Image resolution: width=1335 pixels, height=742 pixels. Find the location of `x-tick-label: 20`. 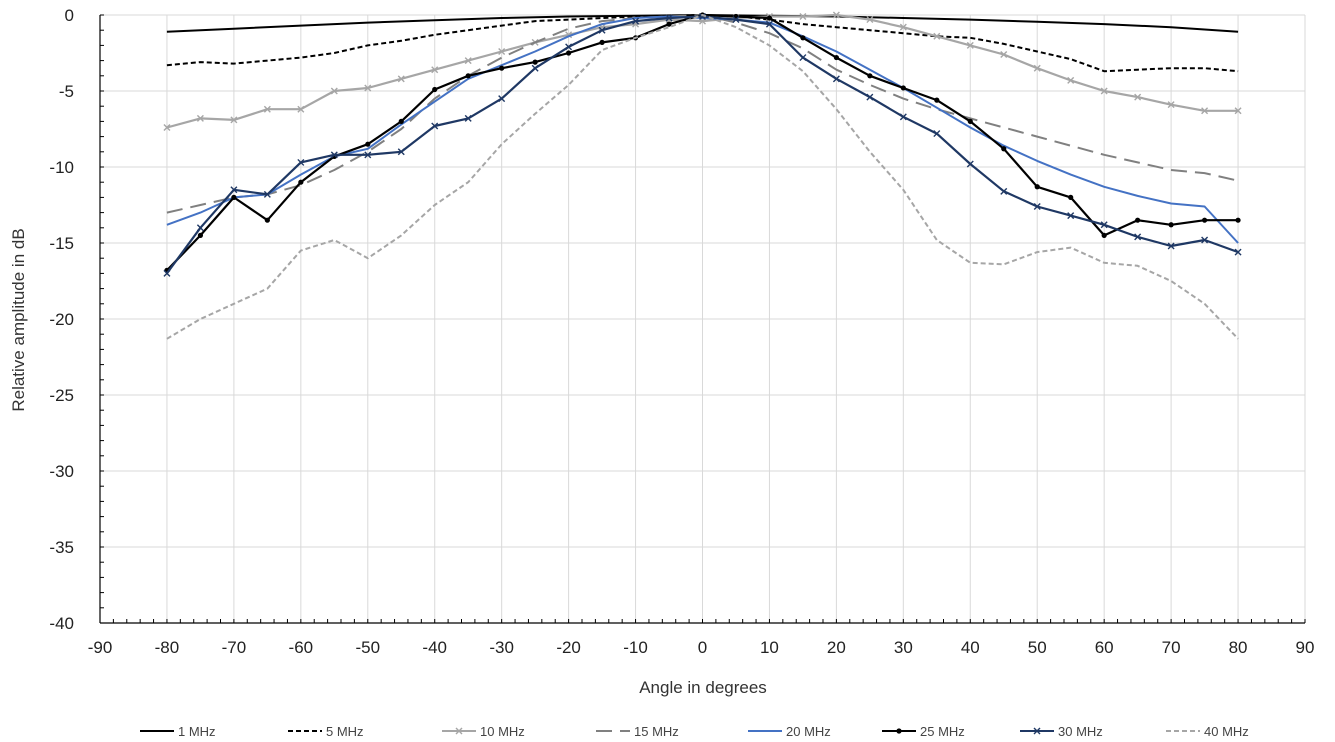

x-tick-label: 20 is located at coordinates (836, 647).